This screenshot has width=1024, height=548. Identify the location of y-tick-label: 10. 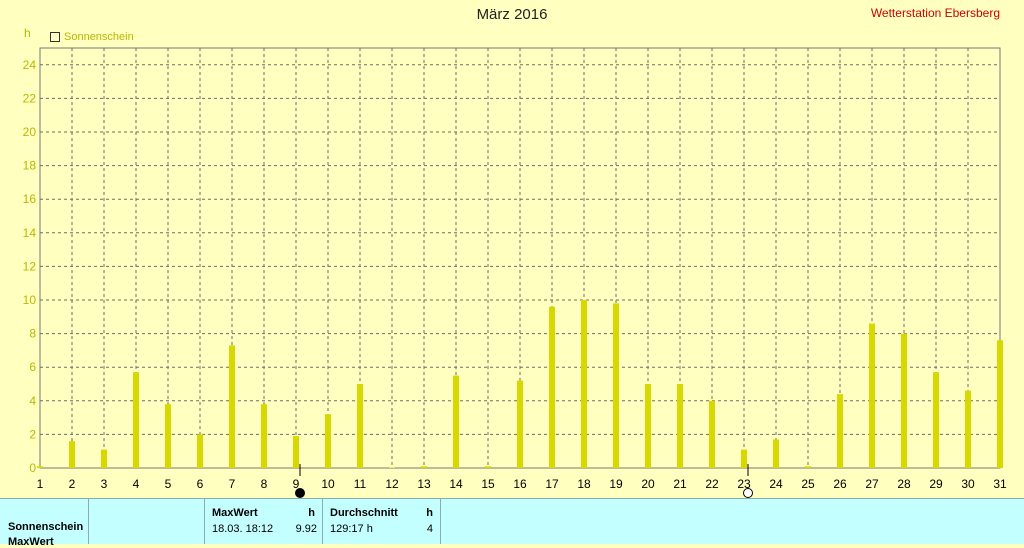
(30, 300).